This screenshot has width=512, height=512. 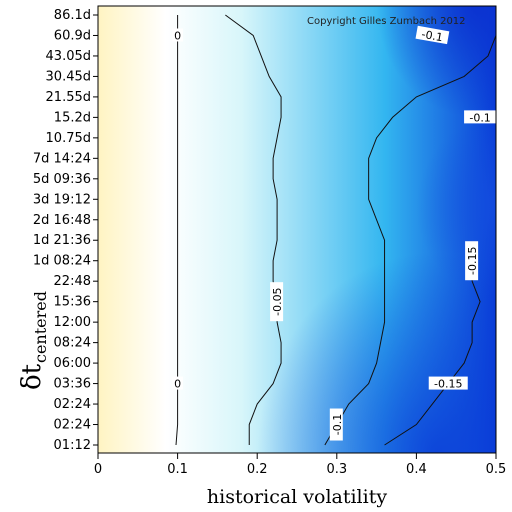 I want to click on x-tick-label: 0.3, so click(x=336, y=469).